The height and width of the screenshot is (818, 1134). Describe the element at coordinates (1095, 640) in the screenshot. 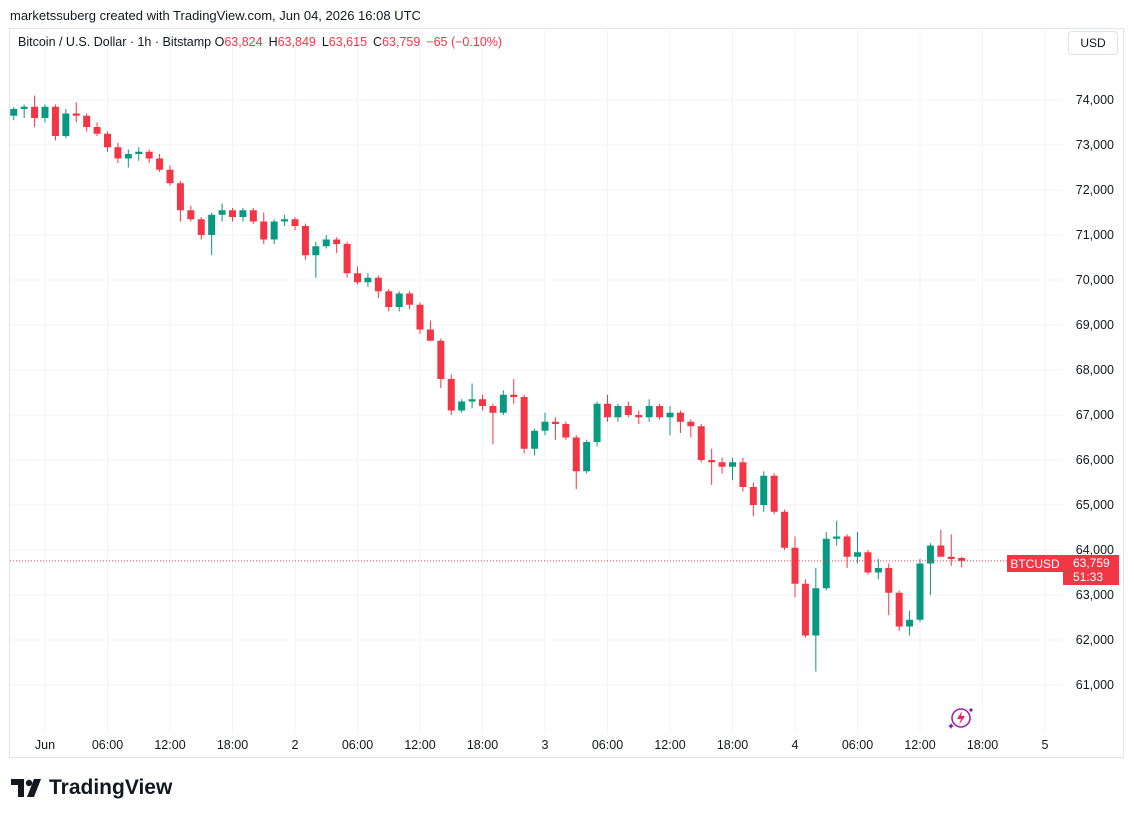

I see `y-tick-label: 62,000` at that location.